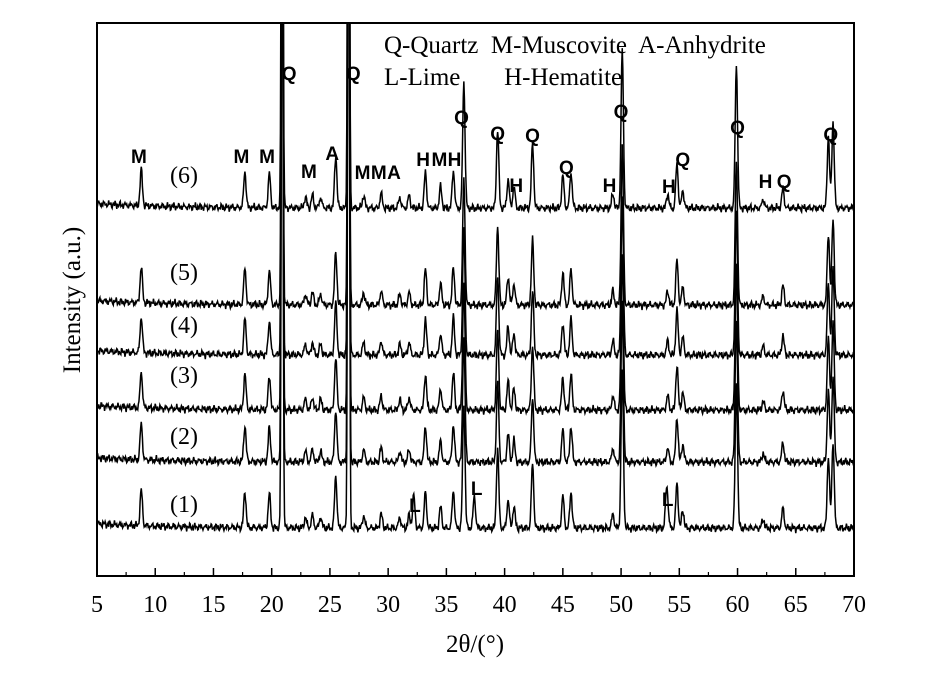 The height and width of the screenshot is (690, 925). What do you see at coordinates (213, 605) in the screenshot?
I see `x-tick-label: 15` at bounding box center [213, 605].